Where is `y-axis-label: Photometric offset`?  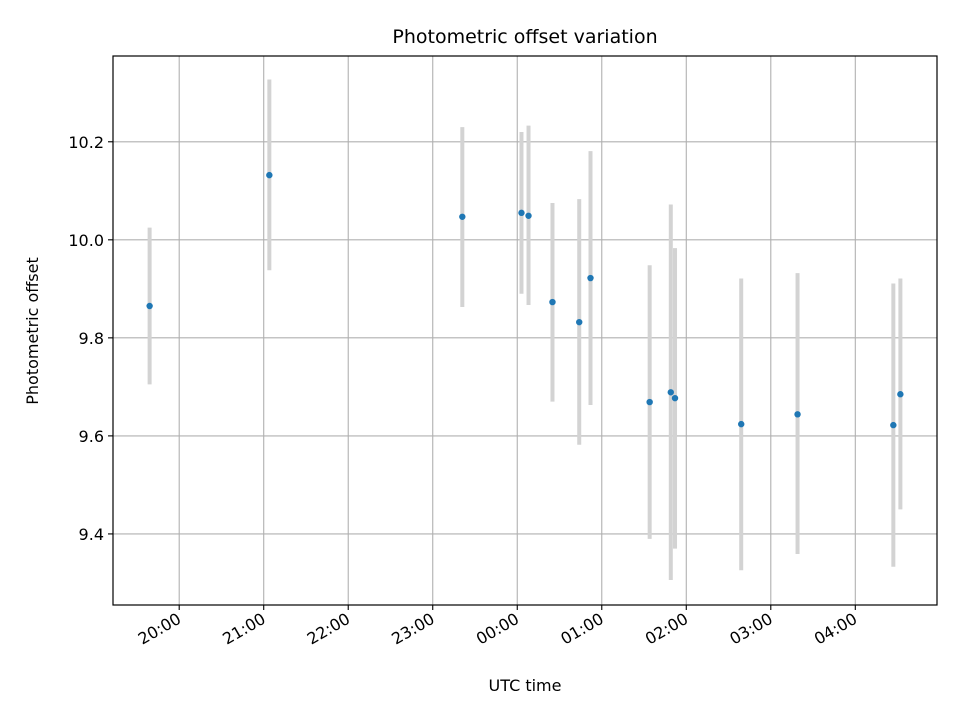
y-axis-label: Photometric offset is located at coordinates (32, 331).